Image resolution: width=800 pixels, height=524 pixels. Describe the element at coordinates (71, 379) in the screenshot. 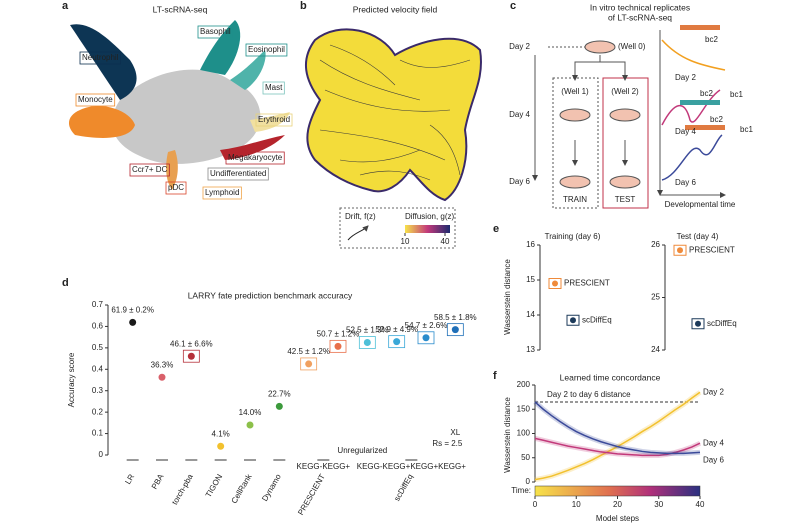

I see `y-axis-label: Accuracy score` at that location.